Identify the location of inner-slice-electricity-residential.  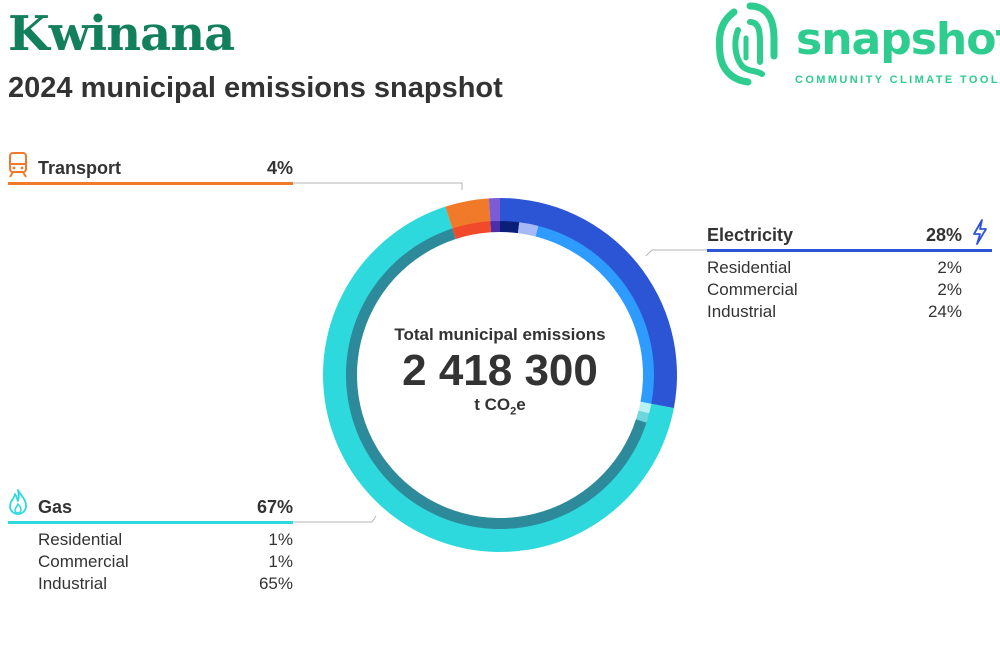
(510, 227).